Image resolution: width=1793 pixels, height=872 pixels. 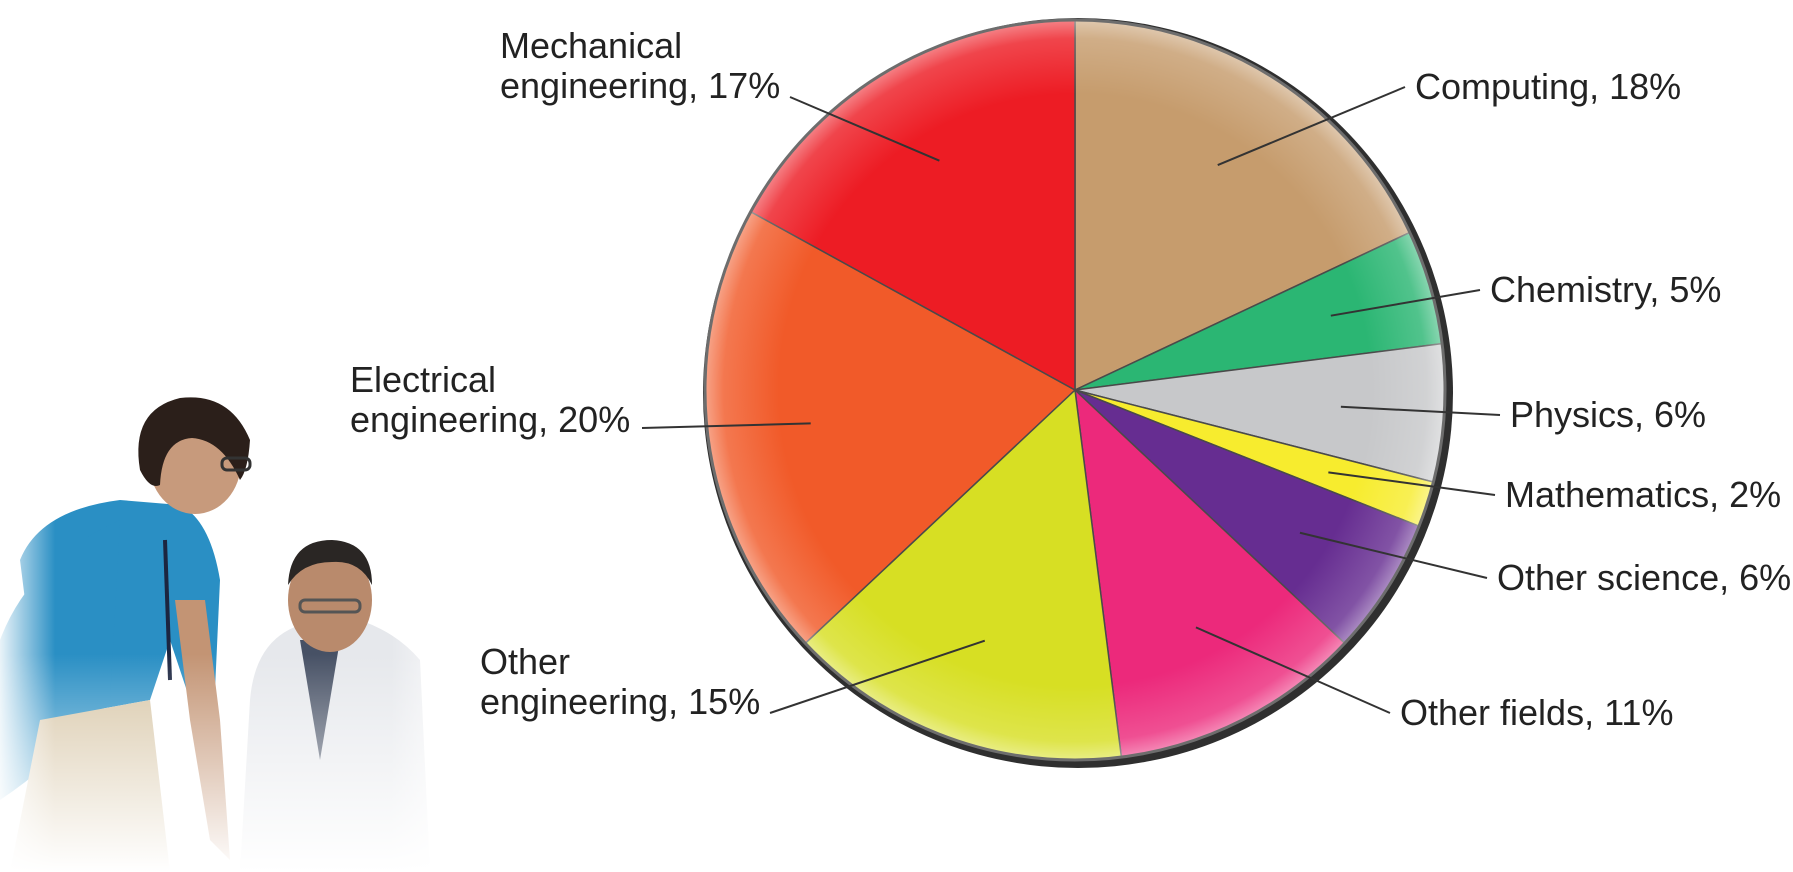 What do you see at coordinates (1644, 577) in the screenshot?
I see `slice-label-other-science: Other science, 6%` at bounding box center [1644, 577].